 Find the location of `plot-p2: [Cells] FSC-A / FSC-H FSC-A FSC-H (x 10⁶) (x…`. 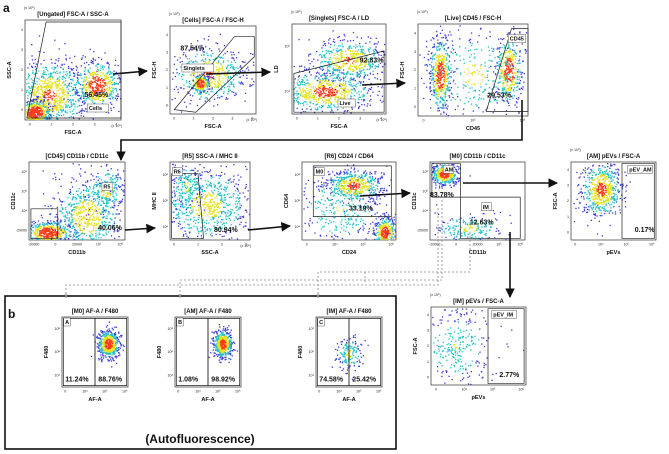

plot-p2: [Cells] FSC-A / FSC-H FSC-A FSC-H (x 10⁶) (x… is located at coordinates (204, 71).